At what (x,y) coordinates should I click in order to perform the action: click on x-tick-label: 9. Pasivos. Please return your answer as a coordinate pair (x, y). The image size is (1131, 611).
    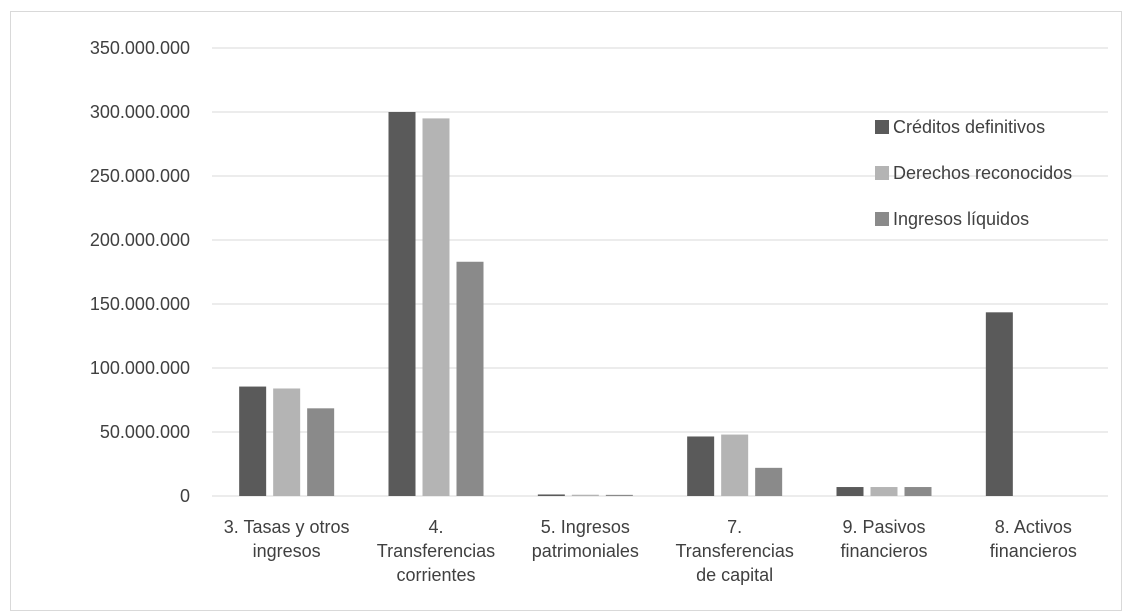
    Looking at the image, I should click on (883, 527).